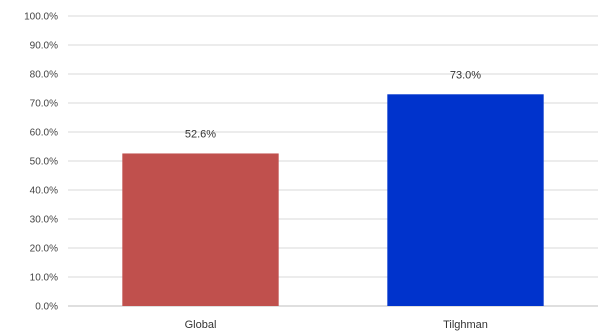  Describe the element at coordinates (200, 134) in the screenshot. I see `data-label: 52.6%` at that location.